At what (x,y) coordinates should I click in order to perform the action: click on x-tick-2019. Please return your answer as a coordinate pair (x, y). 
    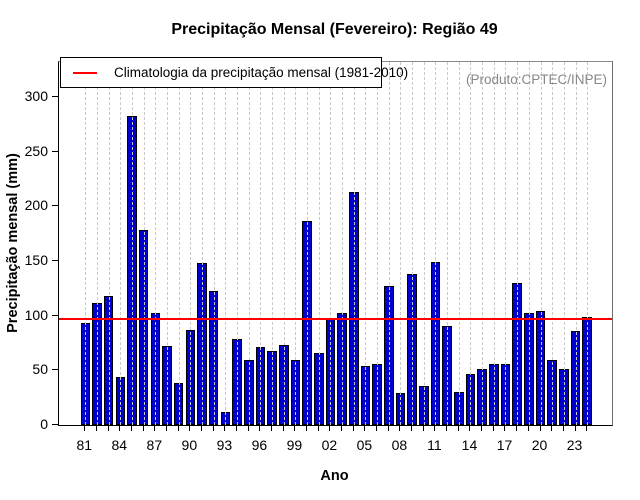
    Looking at the image, I should click on (528, 428).